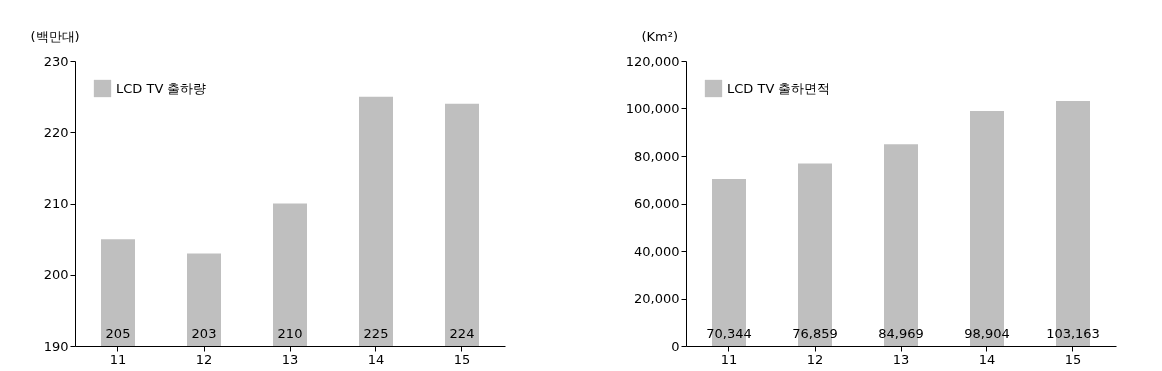 This screenshot has width=1162, height=371. I want to click on y-tick-label: 80,000, so click(657, 156).